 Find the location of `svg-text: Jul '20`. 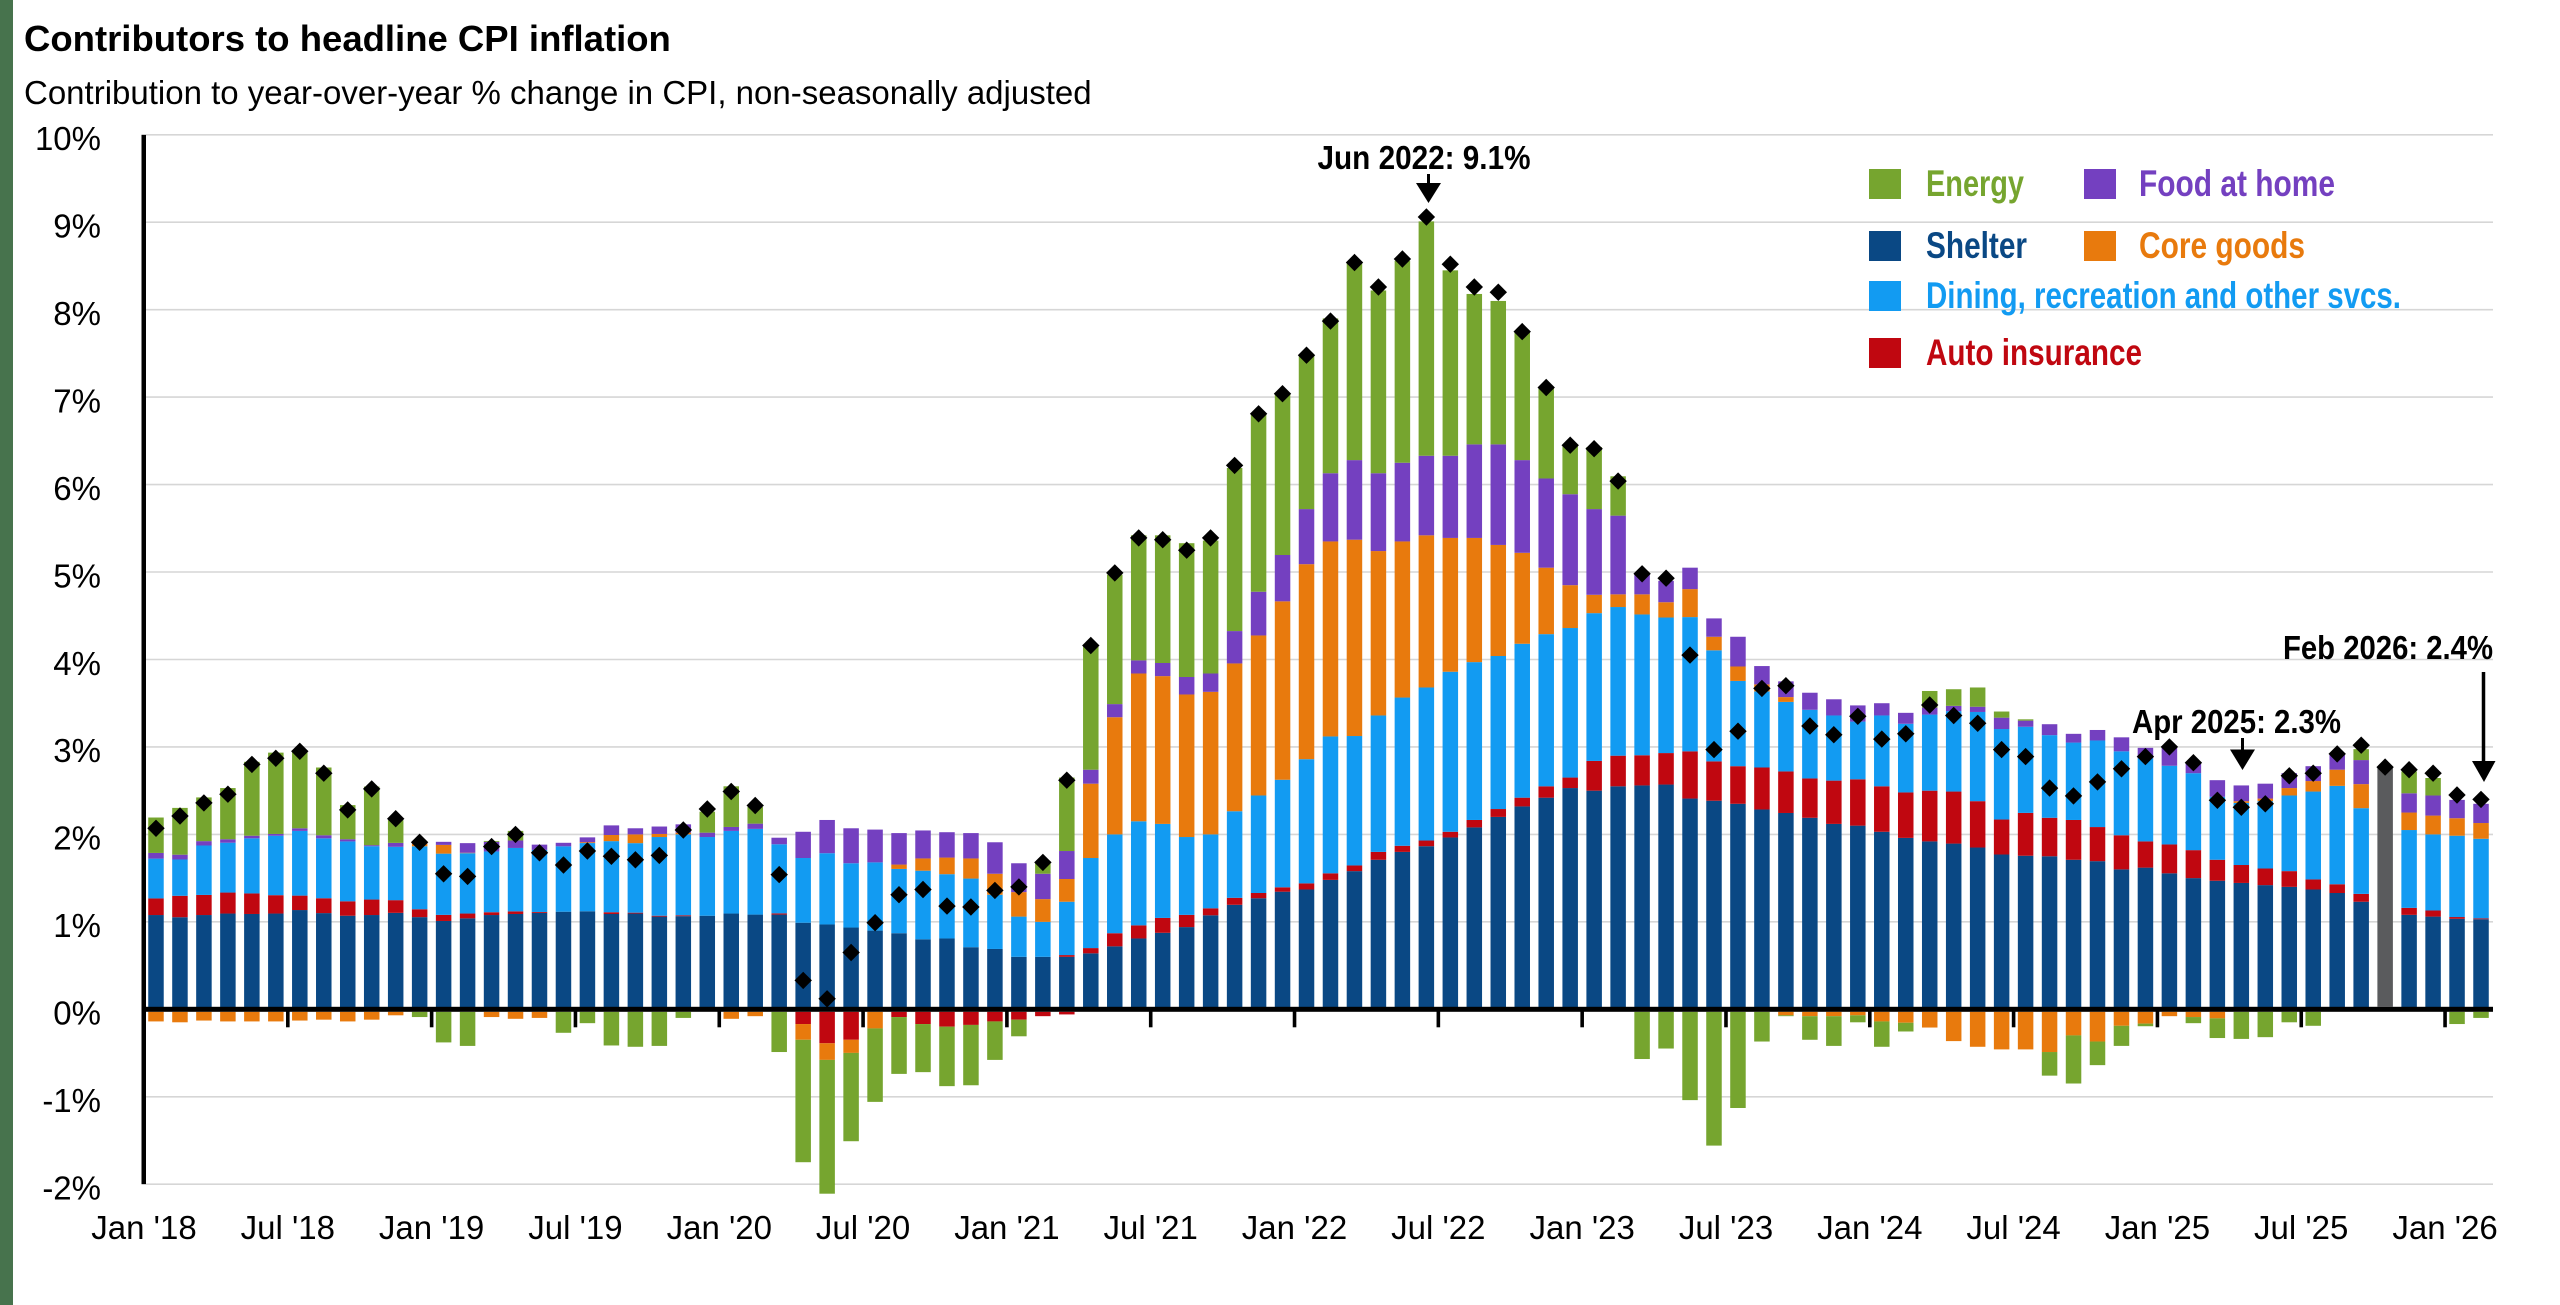

svg-text: Jul '20 is located at coordinates (863, 1227).